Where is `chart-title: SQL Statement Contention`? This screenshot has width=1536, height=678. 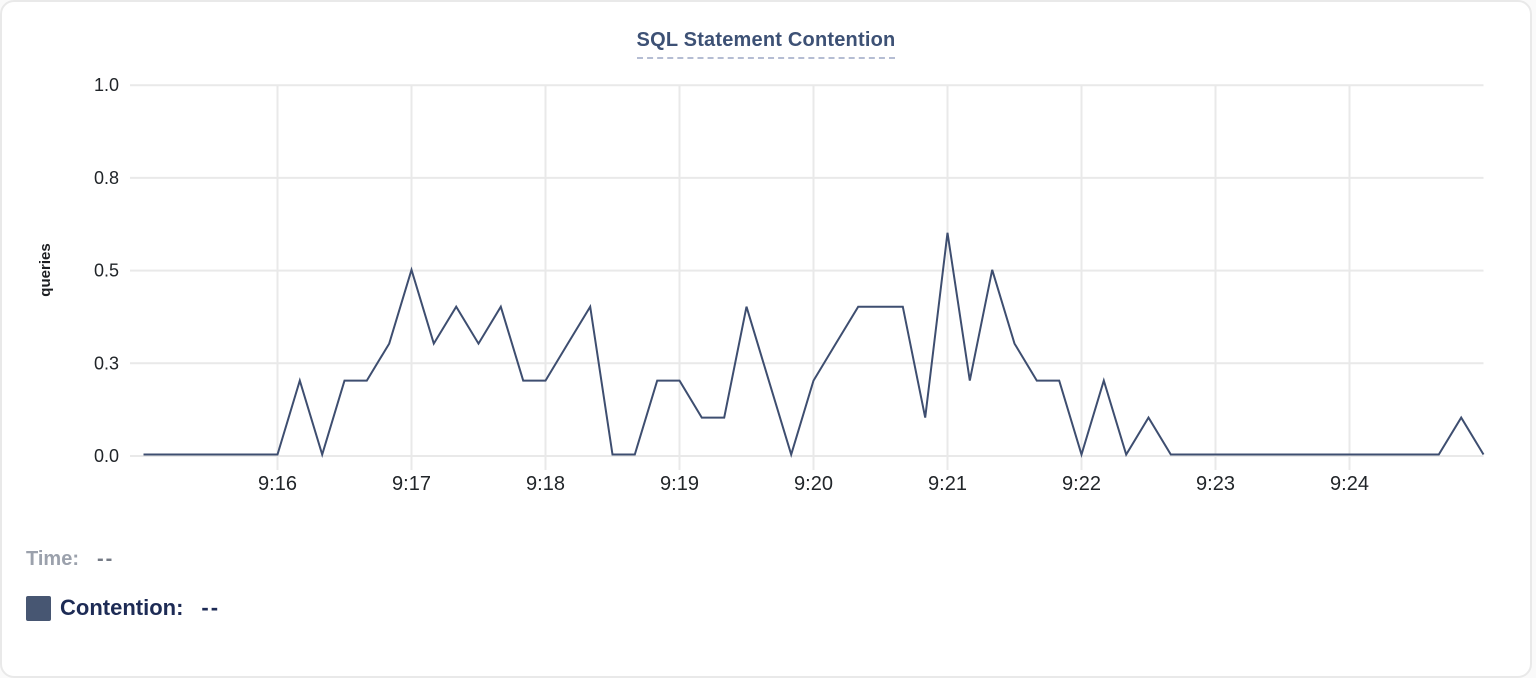
chart-title: SQL Statement Contention is located at coordinates (766, 44).